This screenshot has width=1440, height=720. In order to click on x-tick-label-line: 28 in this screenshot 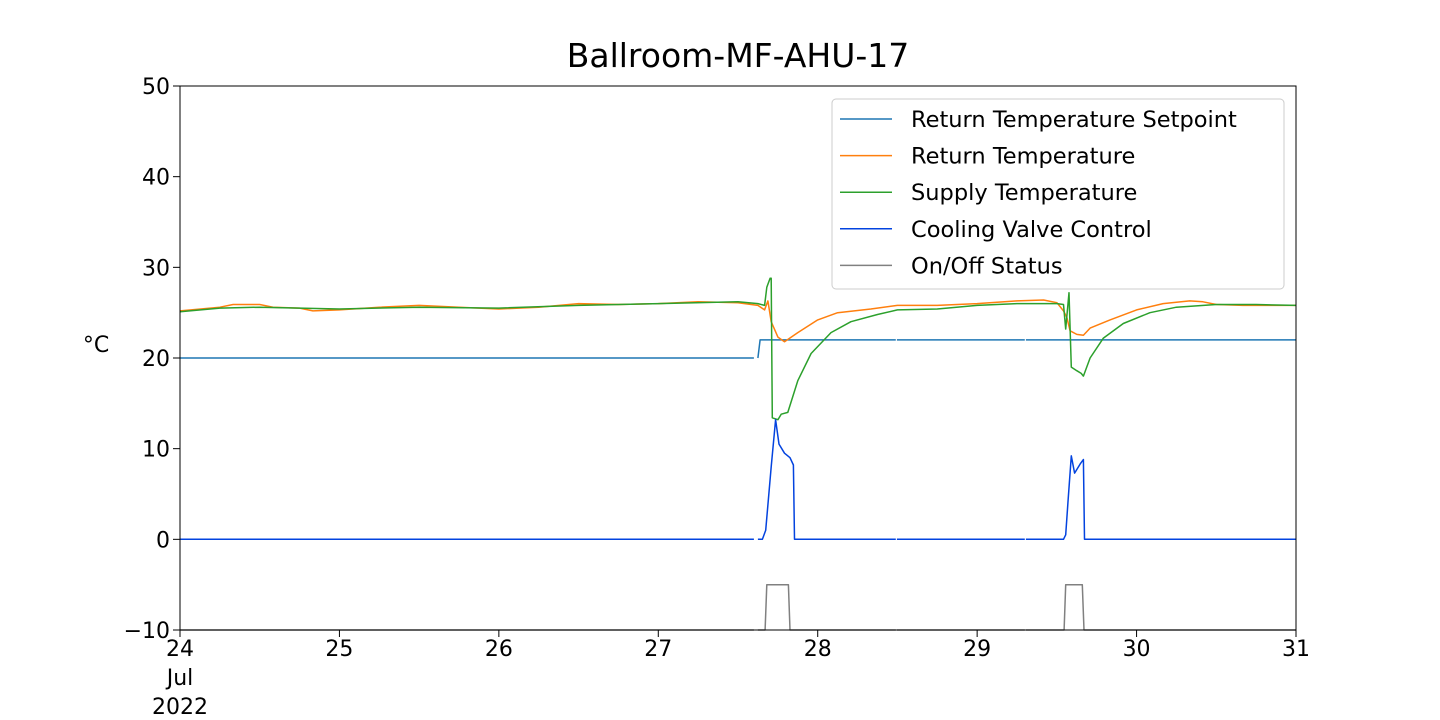, I will do `click(818, 649)`.